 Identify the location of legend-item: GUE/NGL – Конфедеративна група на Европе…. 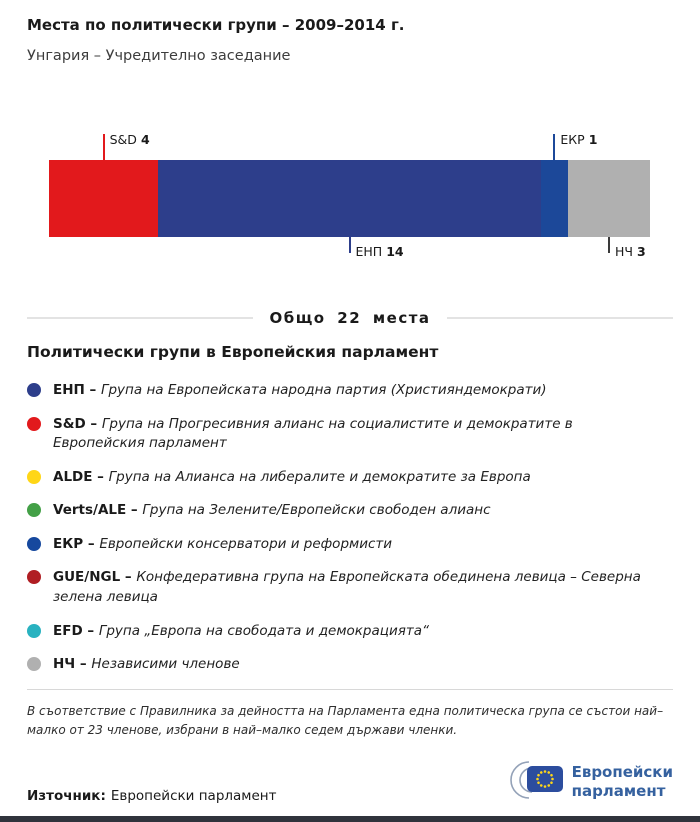
(350, 587).